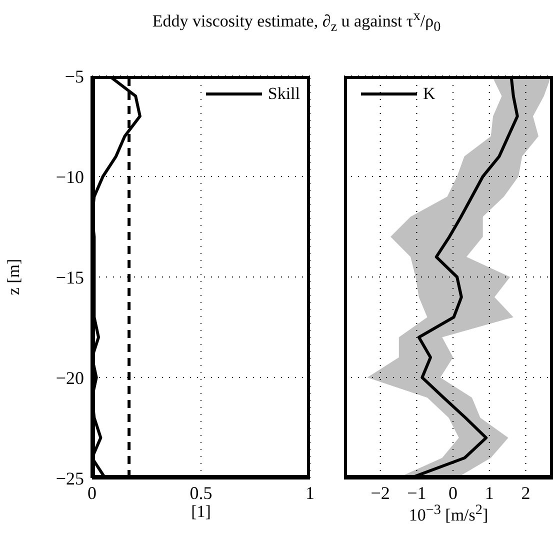 This screenshot has width=553, height=552. Describe the element at coordinates (70, 478) in the screenshot. I see `y-tick-label: −25` at that location.